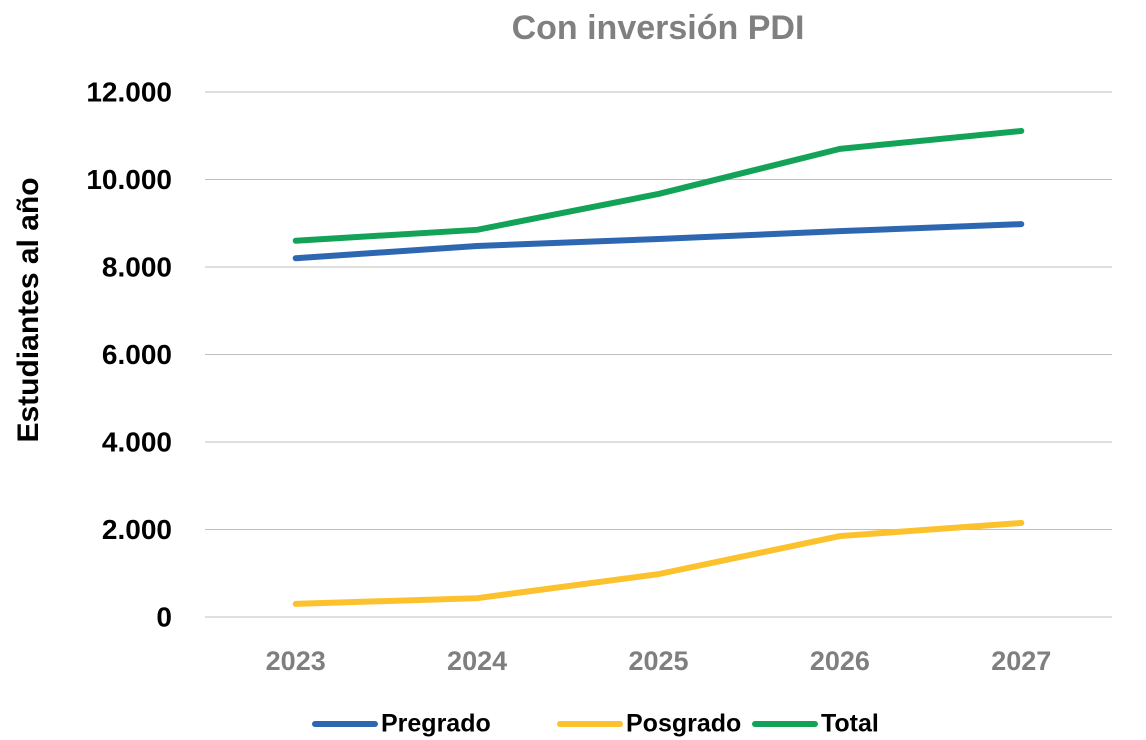 Image resolution: width=1146 pixels, height=740 pixels. What do you see at coordinates (137, 354) in the screenshot?
I see `y-tick-label: 6.000` at bounding box center [137, 354].